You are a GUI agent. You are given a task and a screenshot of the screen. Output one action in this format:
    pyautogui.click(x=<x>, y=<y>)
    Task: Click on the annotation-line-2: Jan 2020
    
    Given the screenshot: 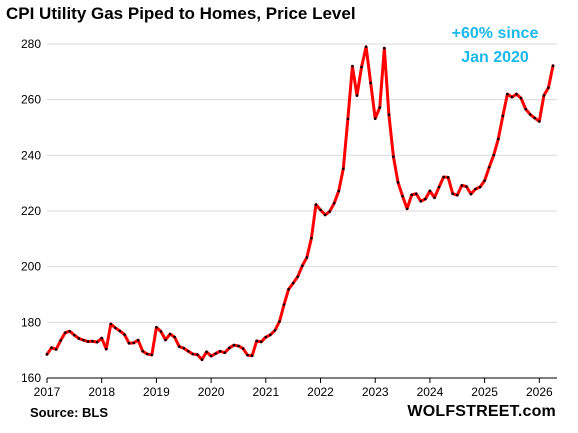 What is the action you would take?
    pyautogui.click(x=495, y=57)
    